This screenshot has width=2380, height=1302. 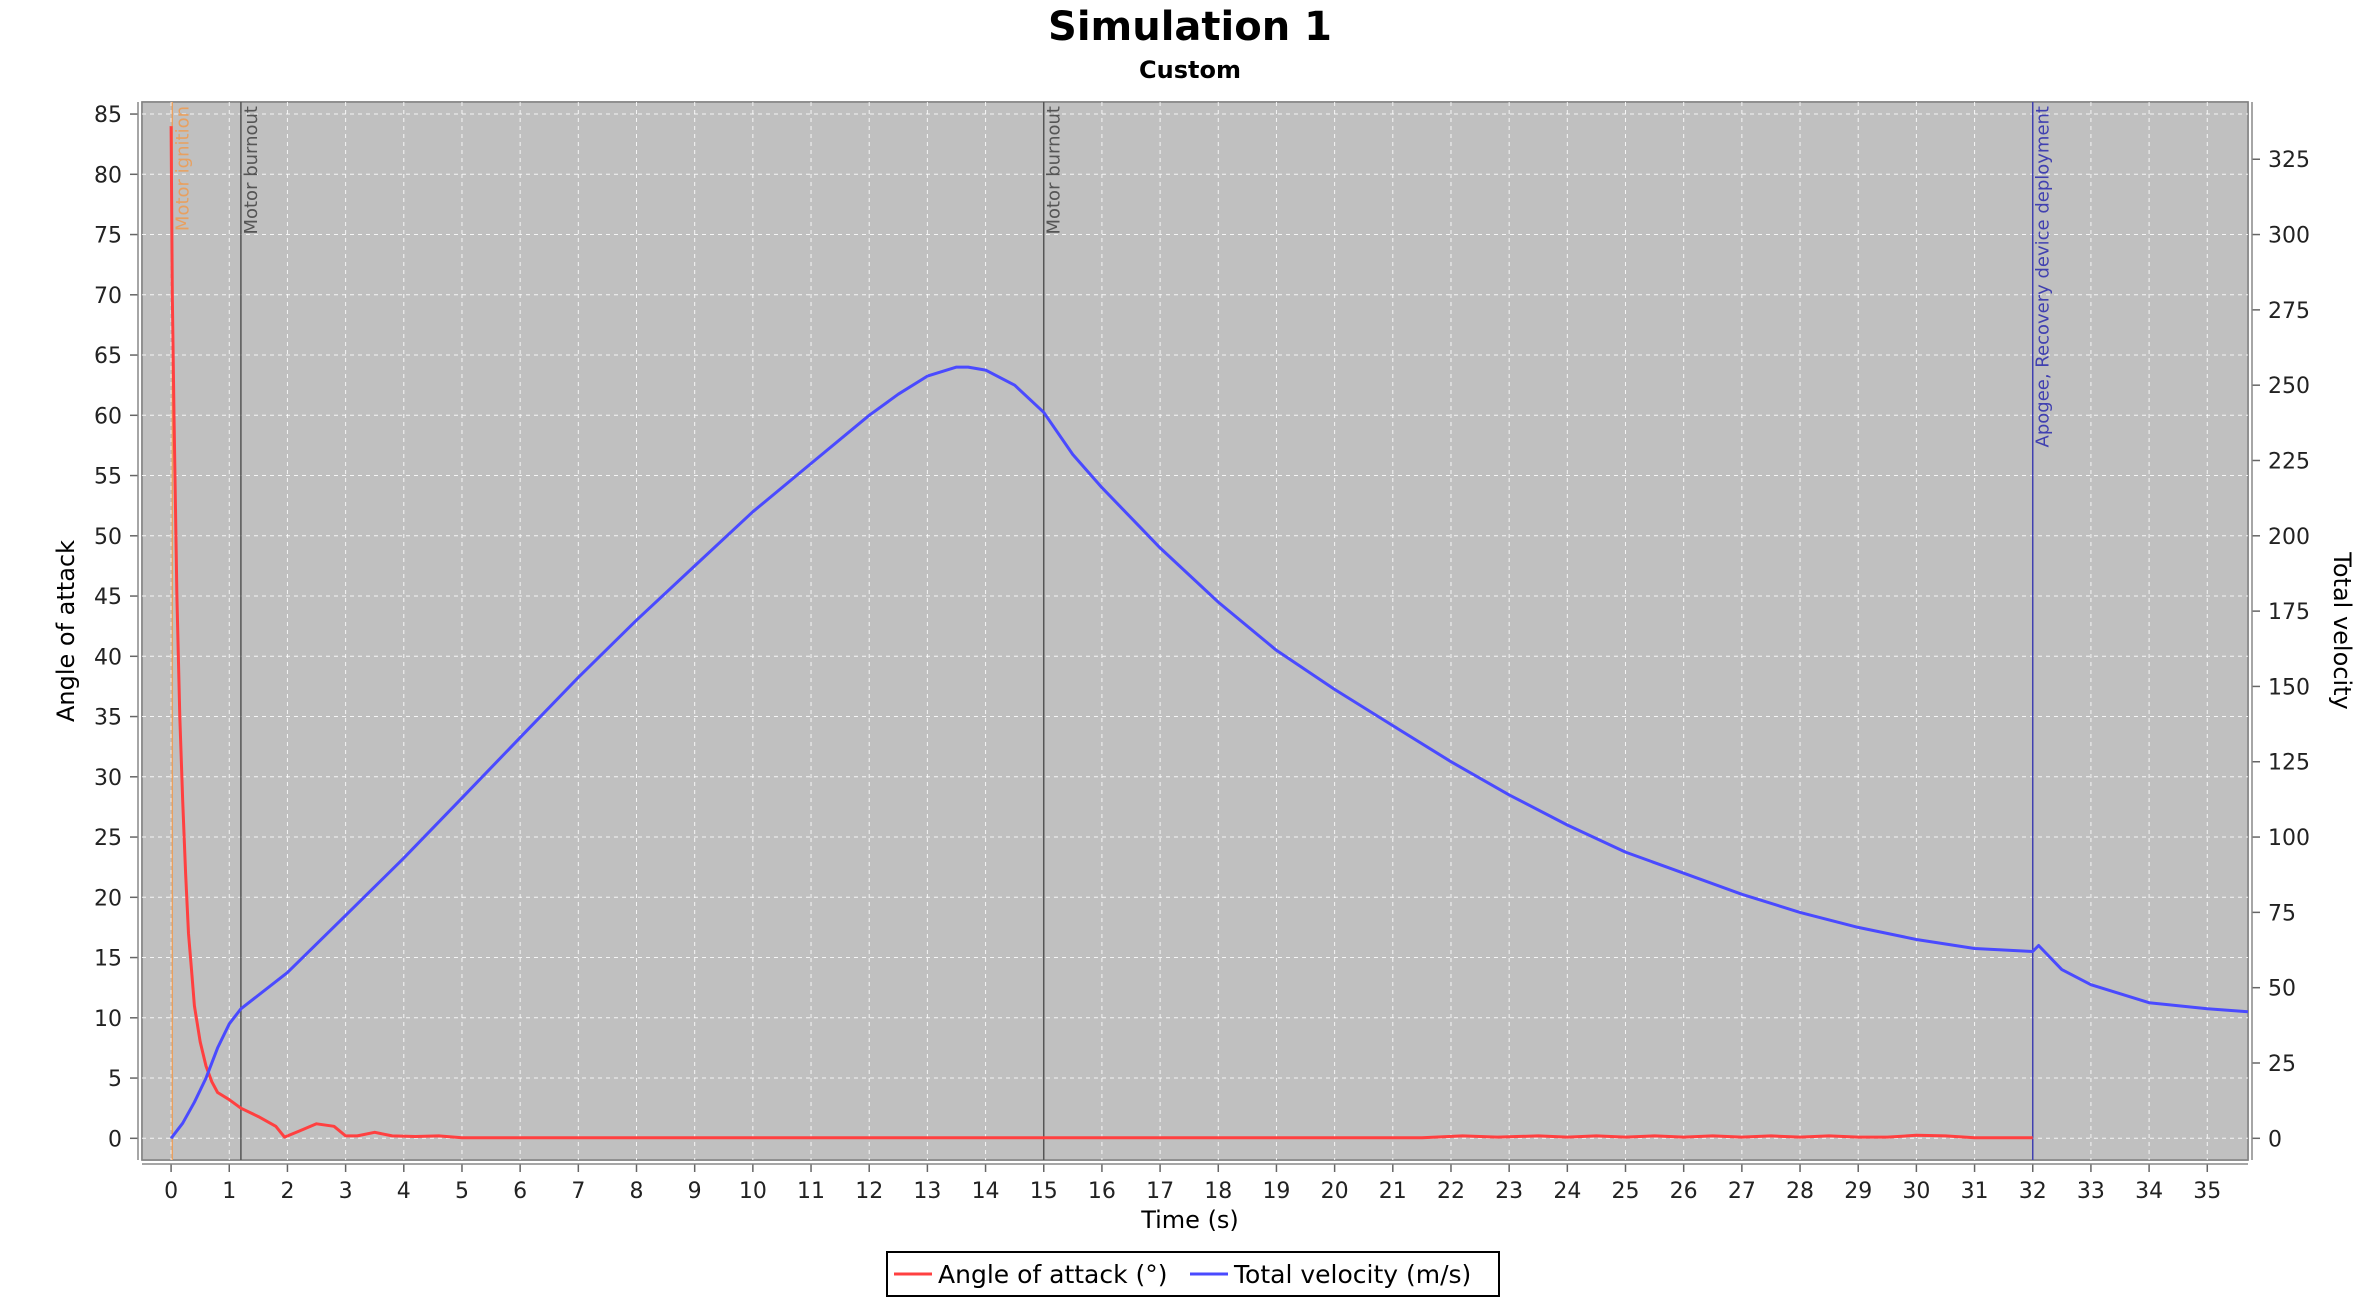 I want to click on x-tick-label: 35, so click(x=2207, y=1191).